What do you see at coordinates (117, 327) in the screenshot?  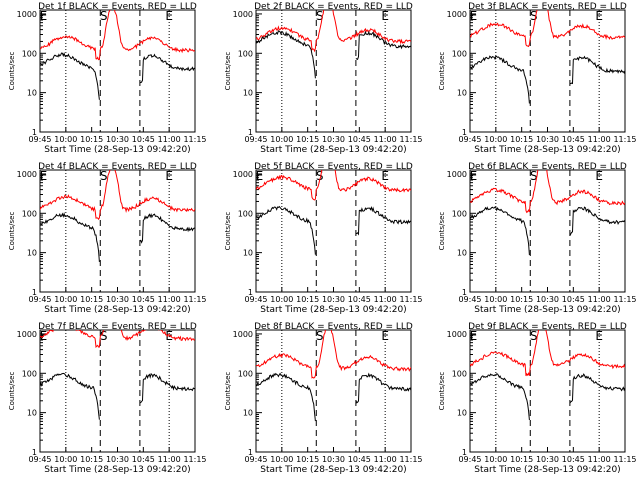 I see `panel-title: Det 7f BLACK = Events, RED = LLD` at bounding box center [117, 327].